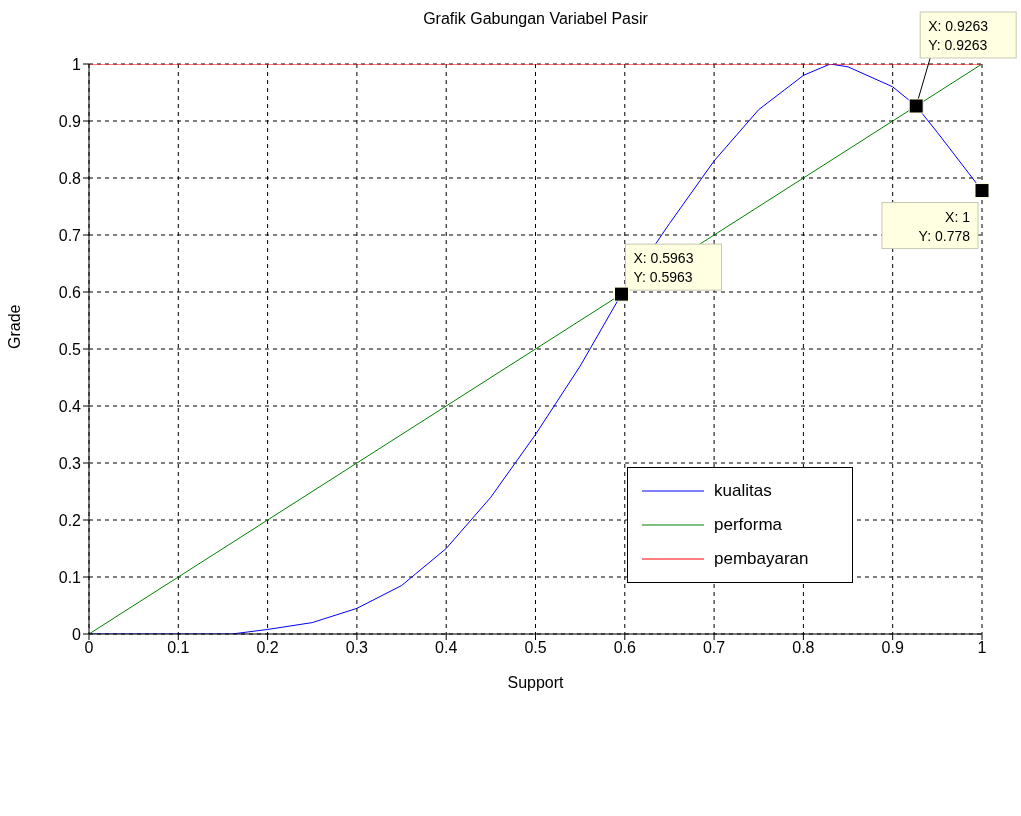  What do you see at coordinates (761, 559) in the screenshot?
I see `legend-label: pembayaran` at bounding box center [761, 559].